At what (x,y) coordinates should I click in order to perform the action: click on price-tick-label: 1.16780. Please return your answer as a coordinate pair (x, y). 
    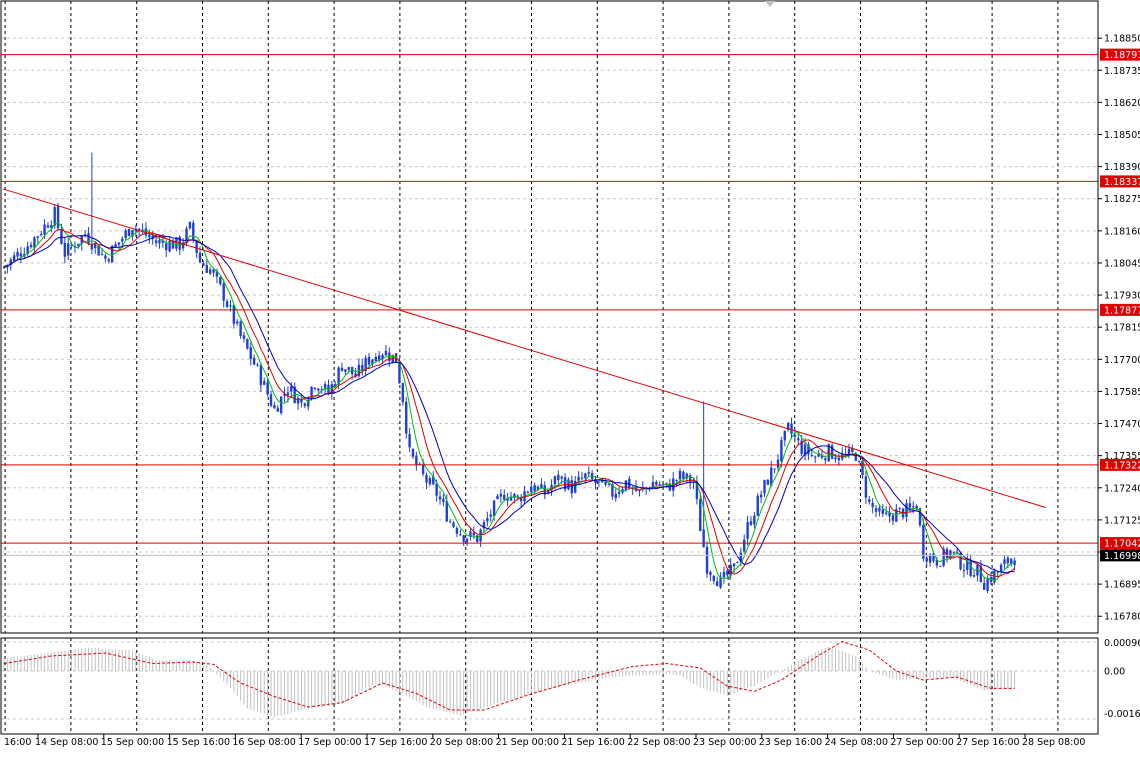
    Looking at the image, I should click on (1122, 617).